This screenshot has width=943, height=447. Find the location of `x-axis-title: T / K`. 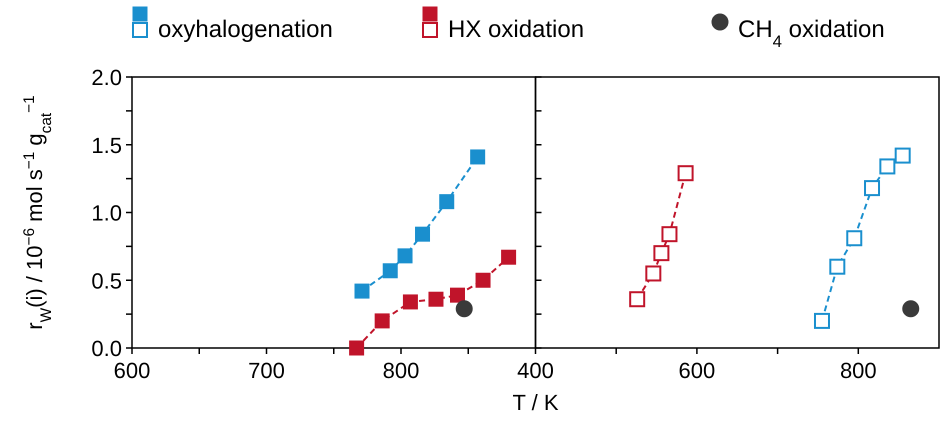

x-axis-title: T / K is located at coordinates (535, 402).